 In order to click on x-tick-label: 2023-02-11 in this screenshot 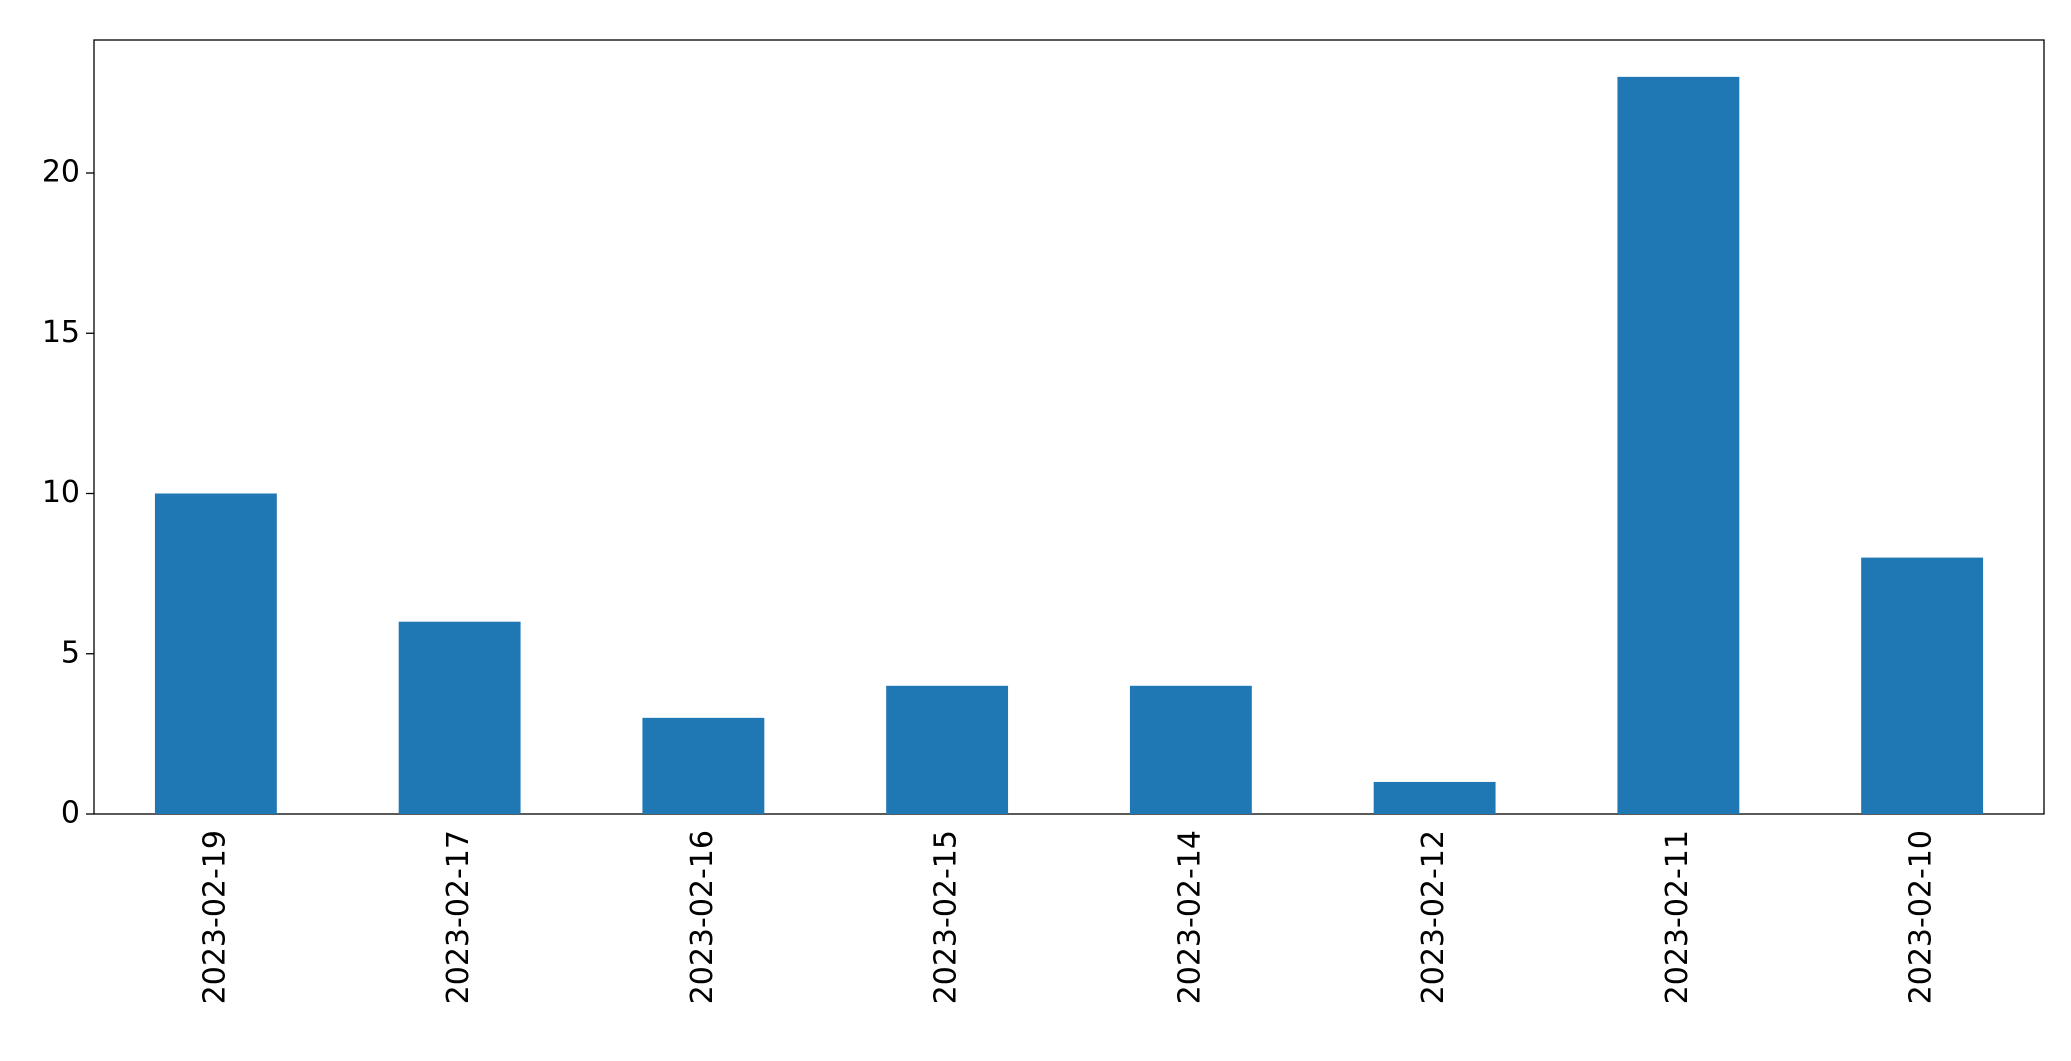, I will do `click(1677, 917)`.